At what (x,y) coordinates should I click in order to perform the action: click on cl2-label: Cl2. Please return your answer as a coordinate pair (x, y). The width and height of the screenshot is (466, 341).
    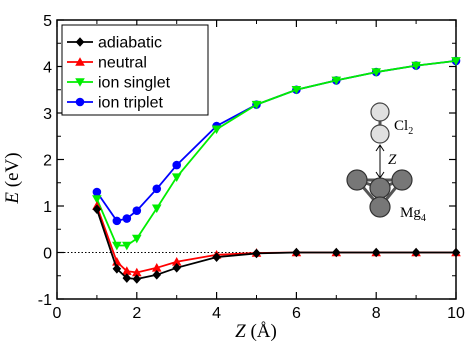
    Looking at the image, I should click on (403, 127).